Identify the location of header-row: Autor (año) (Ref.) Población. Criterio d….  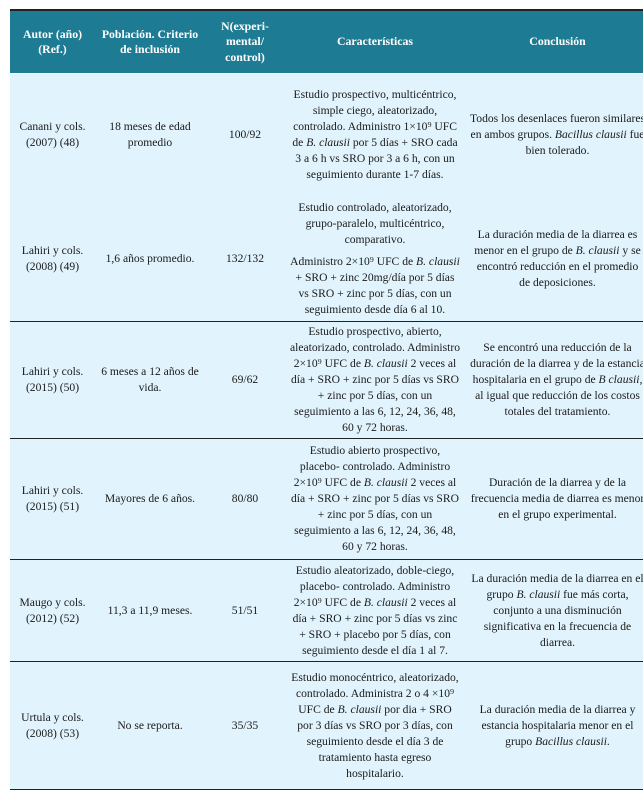
(326, 41).